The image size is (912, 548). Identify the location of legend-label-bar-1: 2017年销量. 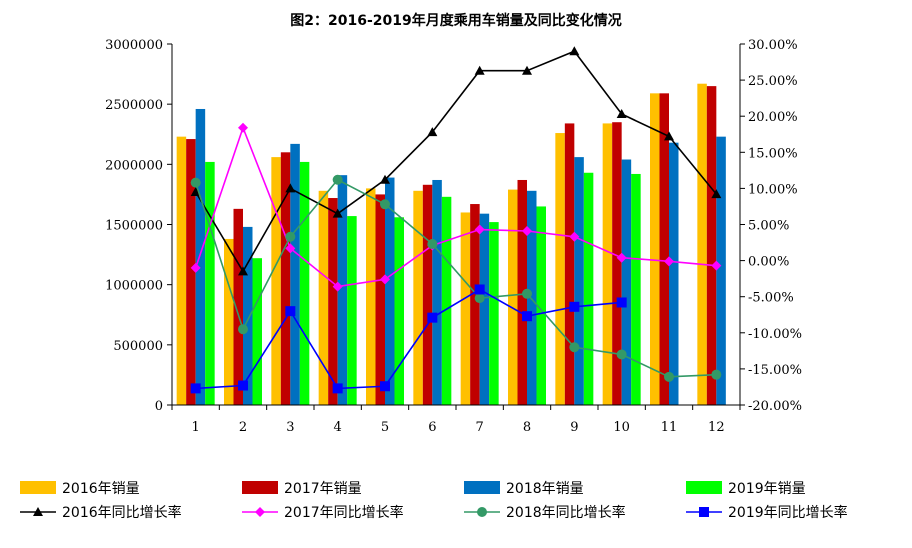
(323, 489).